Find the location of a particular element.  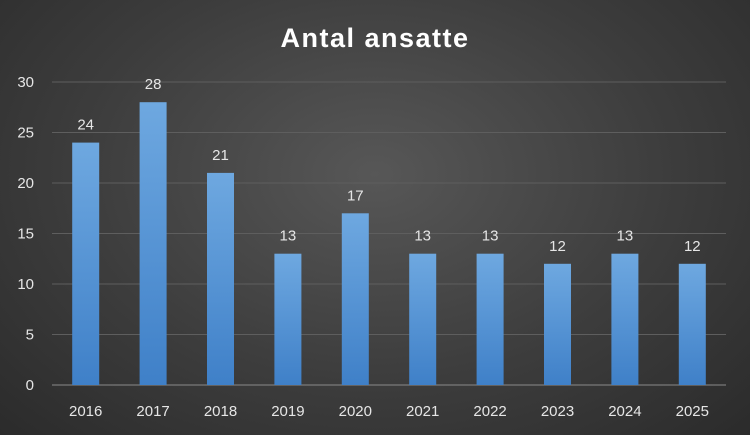

y-tick-label: 15 is located at coordinates (25, 234).